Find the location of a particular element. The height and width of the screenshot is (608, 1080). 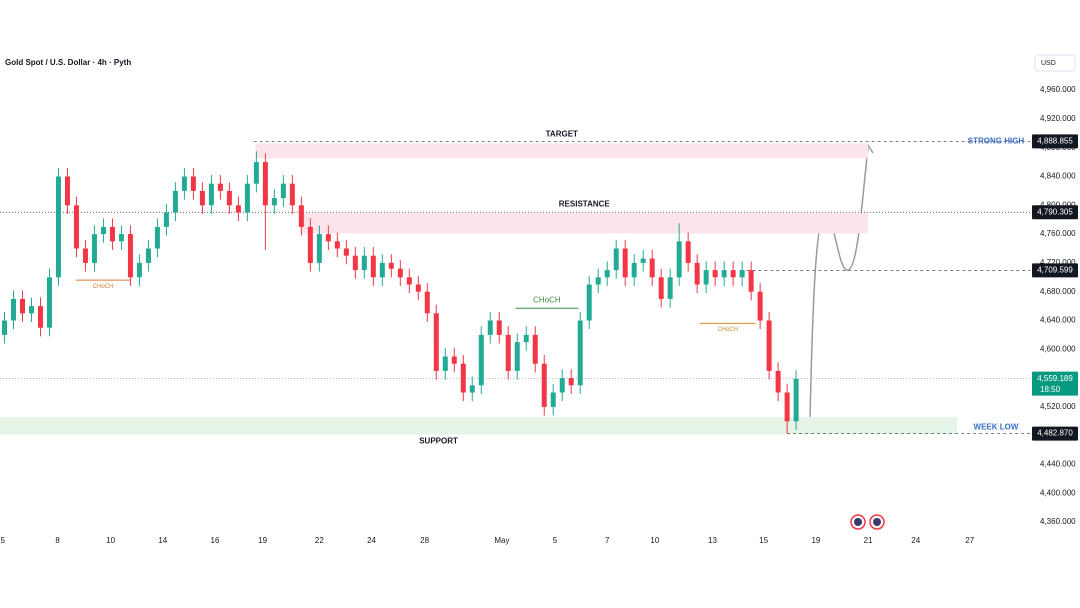

x-tick-label: 28 is located at coordinates (424, 540).